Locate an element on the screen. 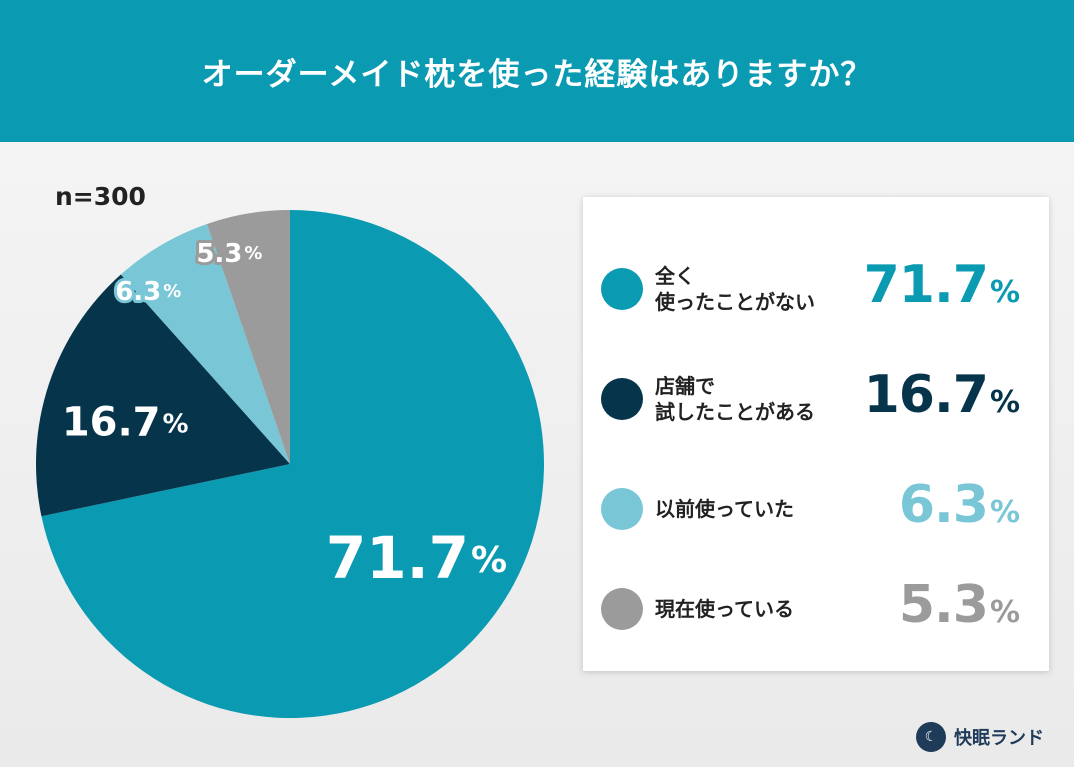  brand-logo-icon: ☾ is located at coordinates (931, 737).